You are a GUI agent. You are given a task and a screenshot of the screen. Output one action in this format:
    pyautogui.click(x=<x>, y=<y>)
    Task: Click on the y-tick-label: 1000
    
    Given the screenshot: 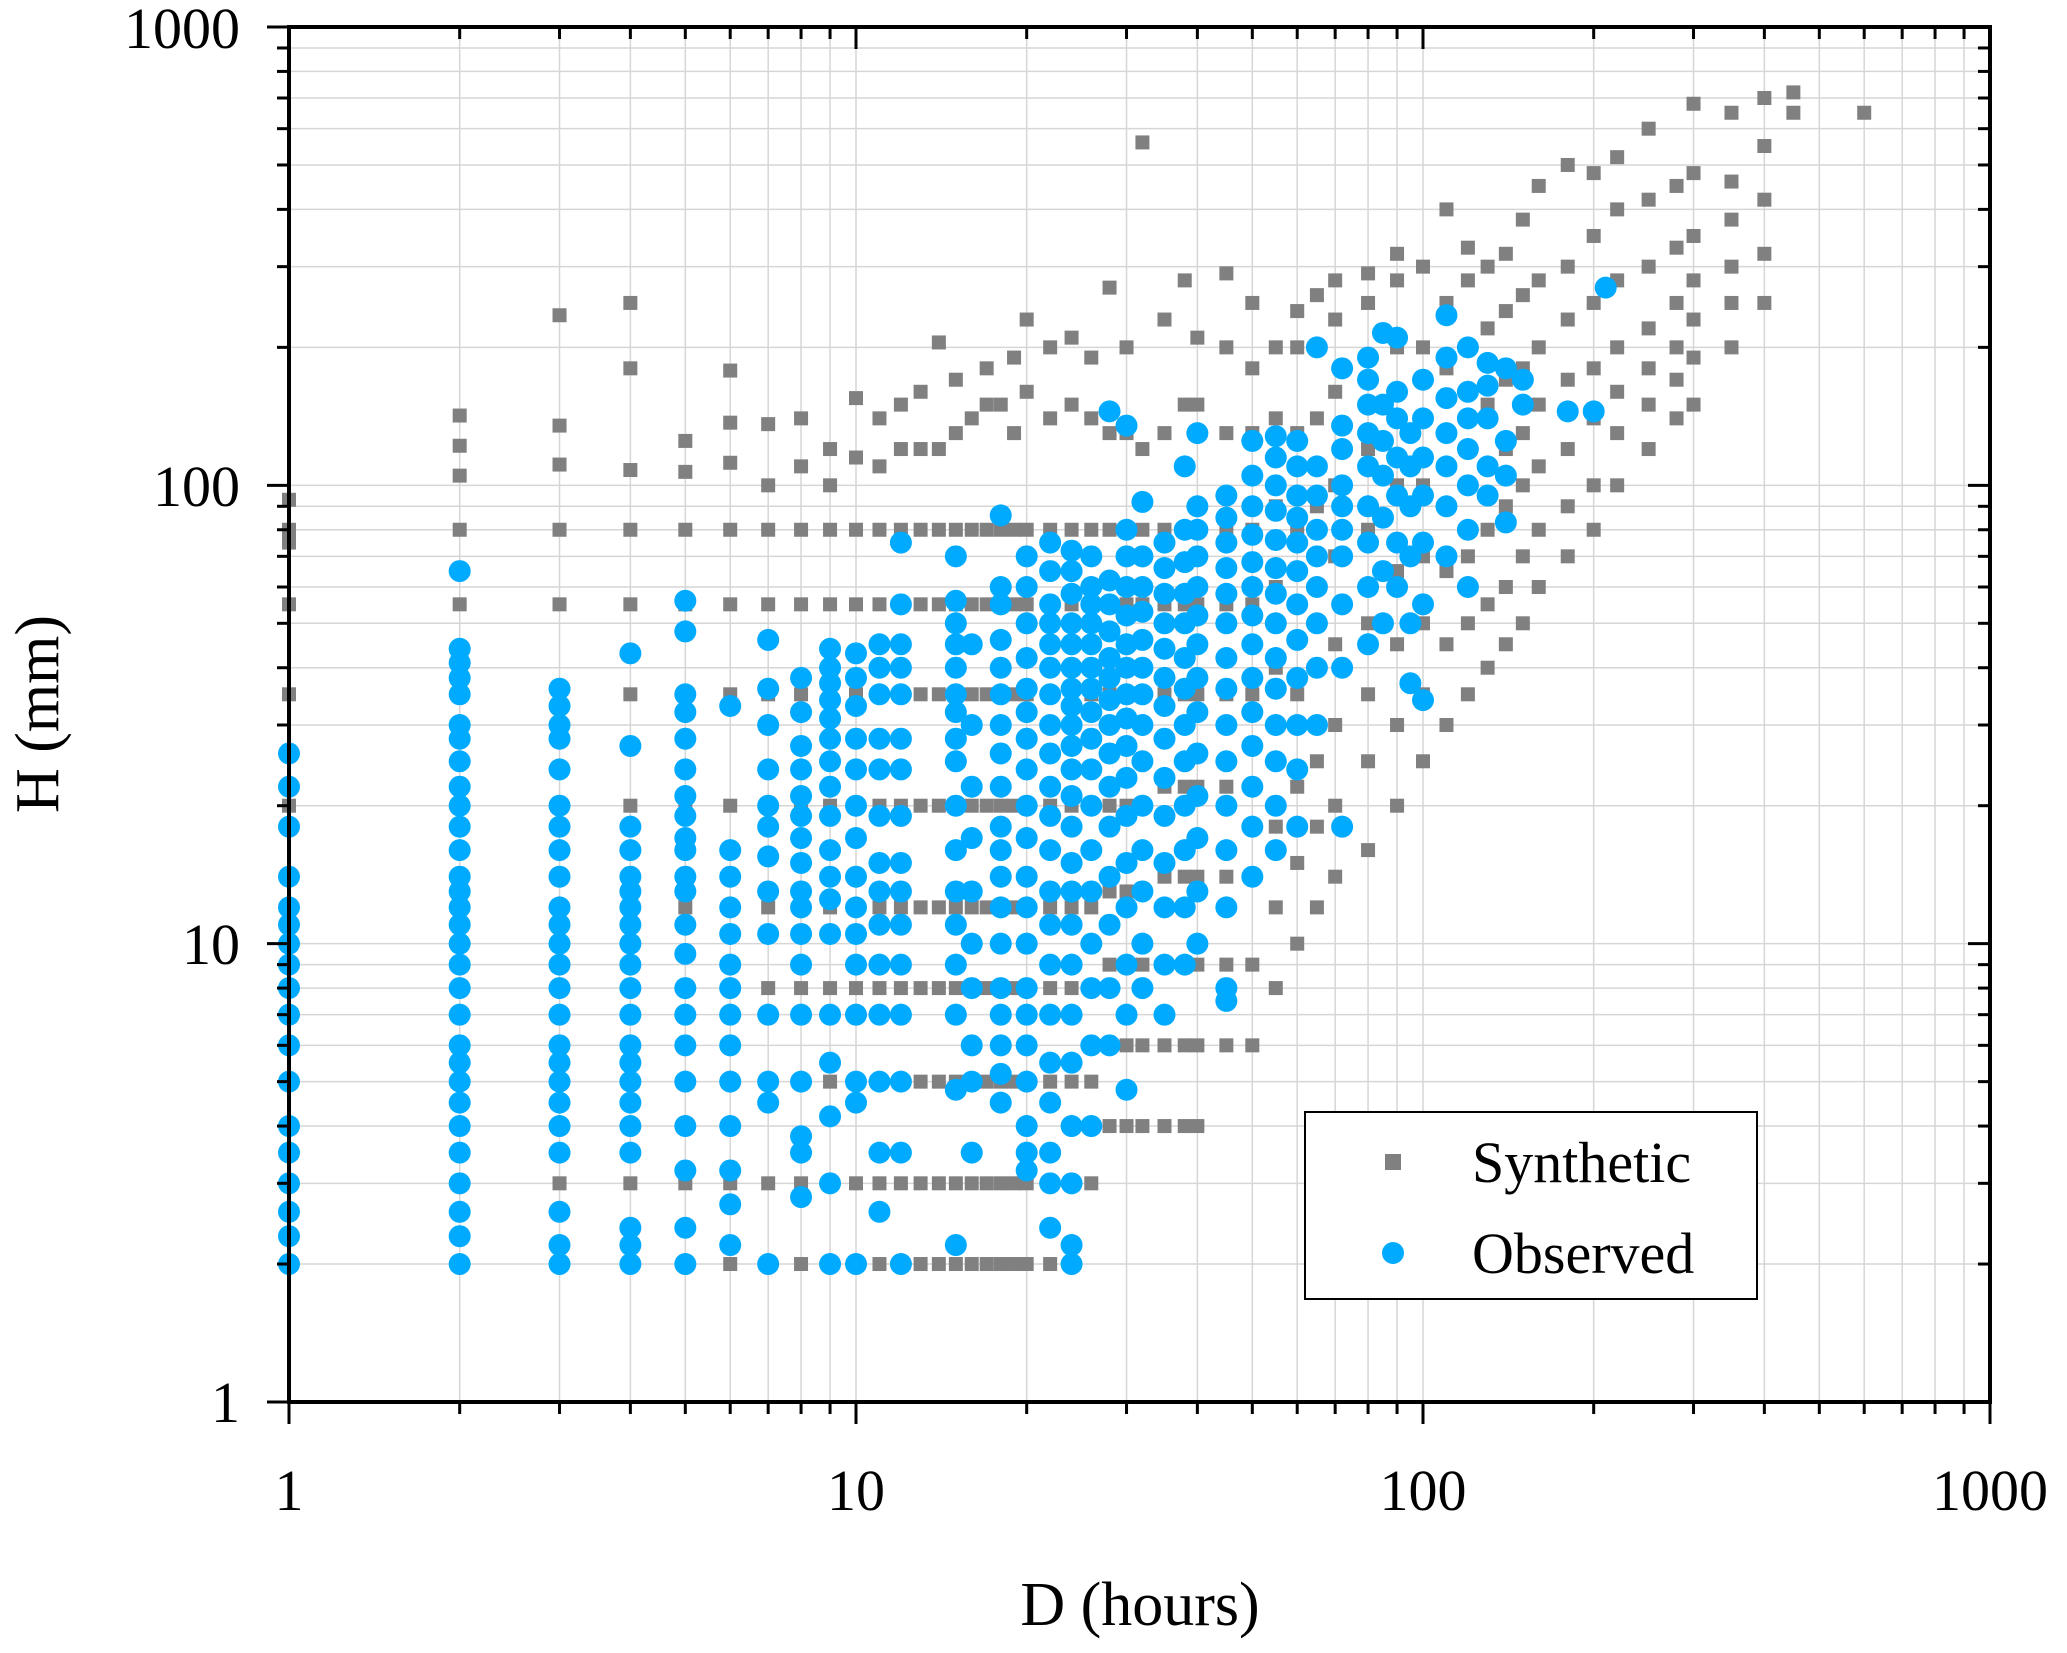 What is the action you would take?
    pyautogui.click(x=182, y=30)
    